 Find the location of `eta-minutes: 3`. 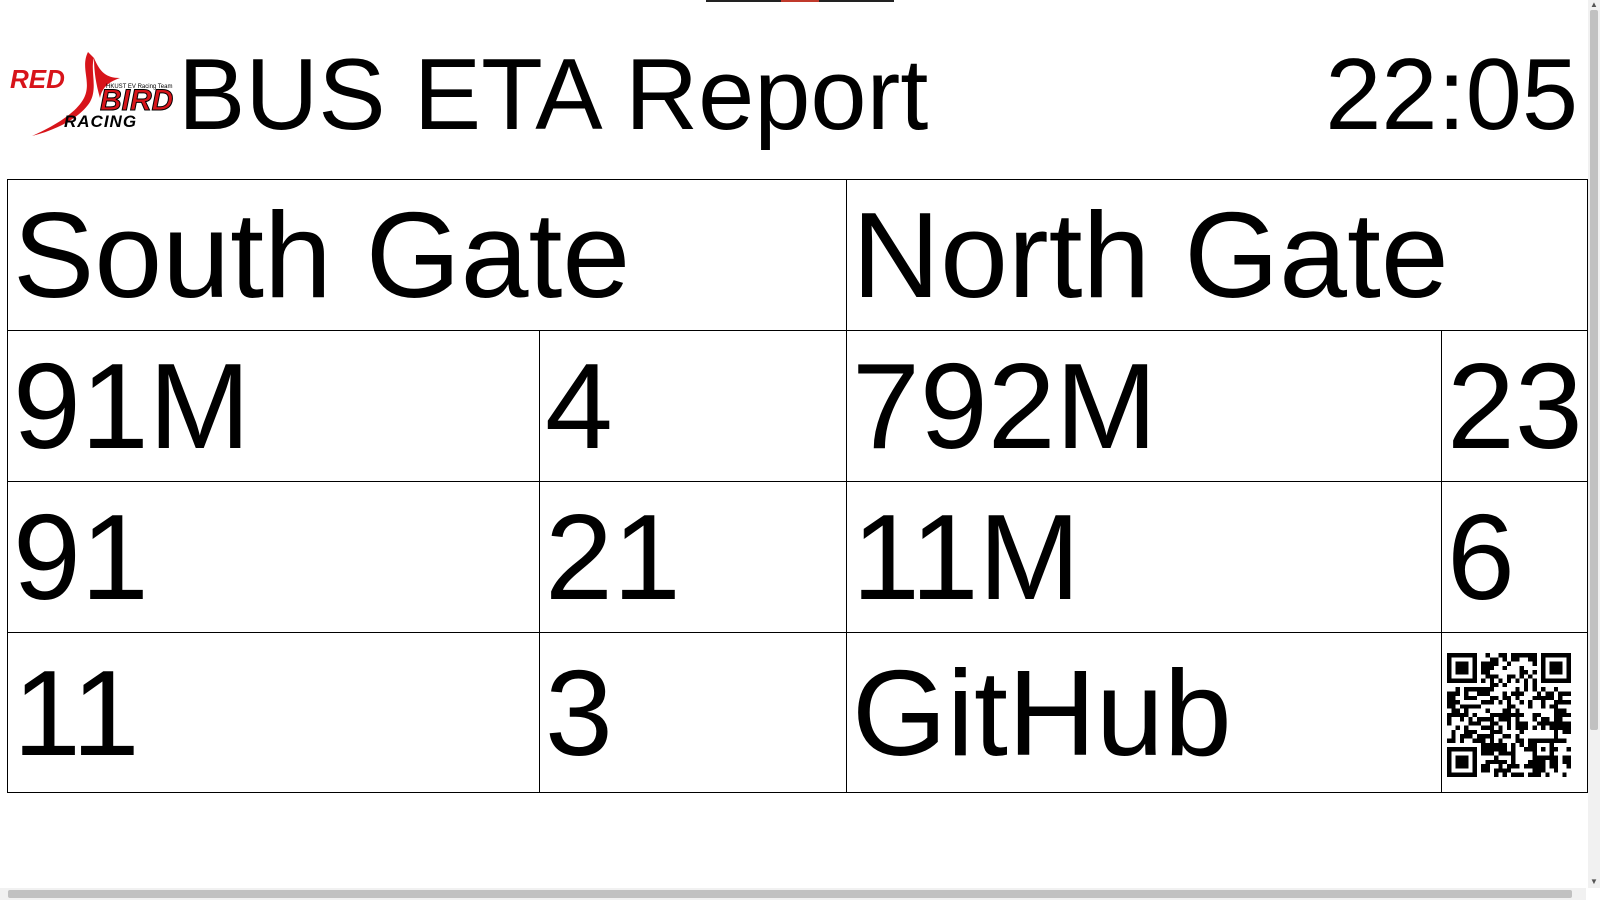

eta-minutes: 3 is located at coordinates (693, 712).